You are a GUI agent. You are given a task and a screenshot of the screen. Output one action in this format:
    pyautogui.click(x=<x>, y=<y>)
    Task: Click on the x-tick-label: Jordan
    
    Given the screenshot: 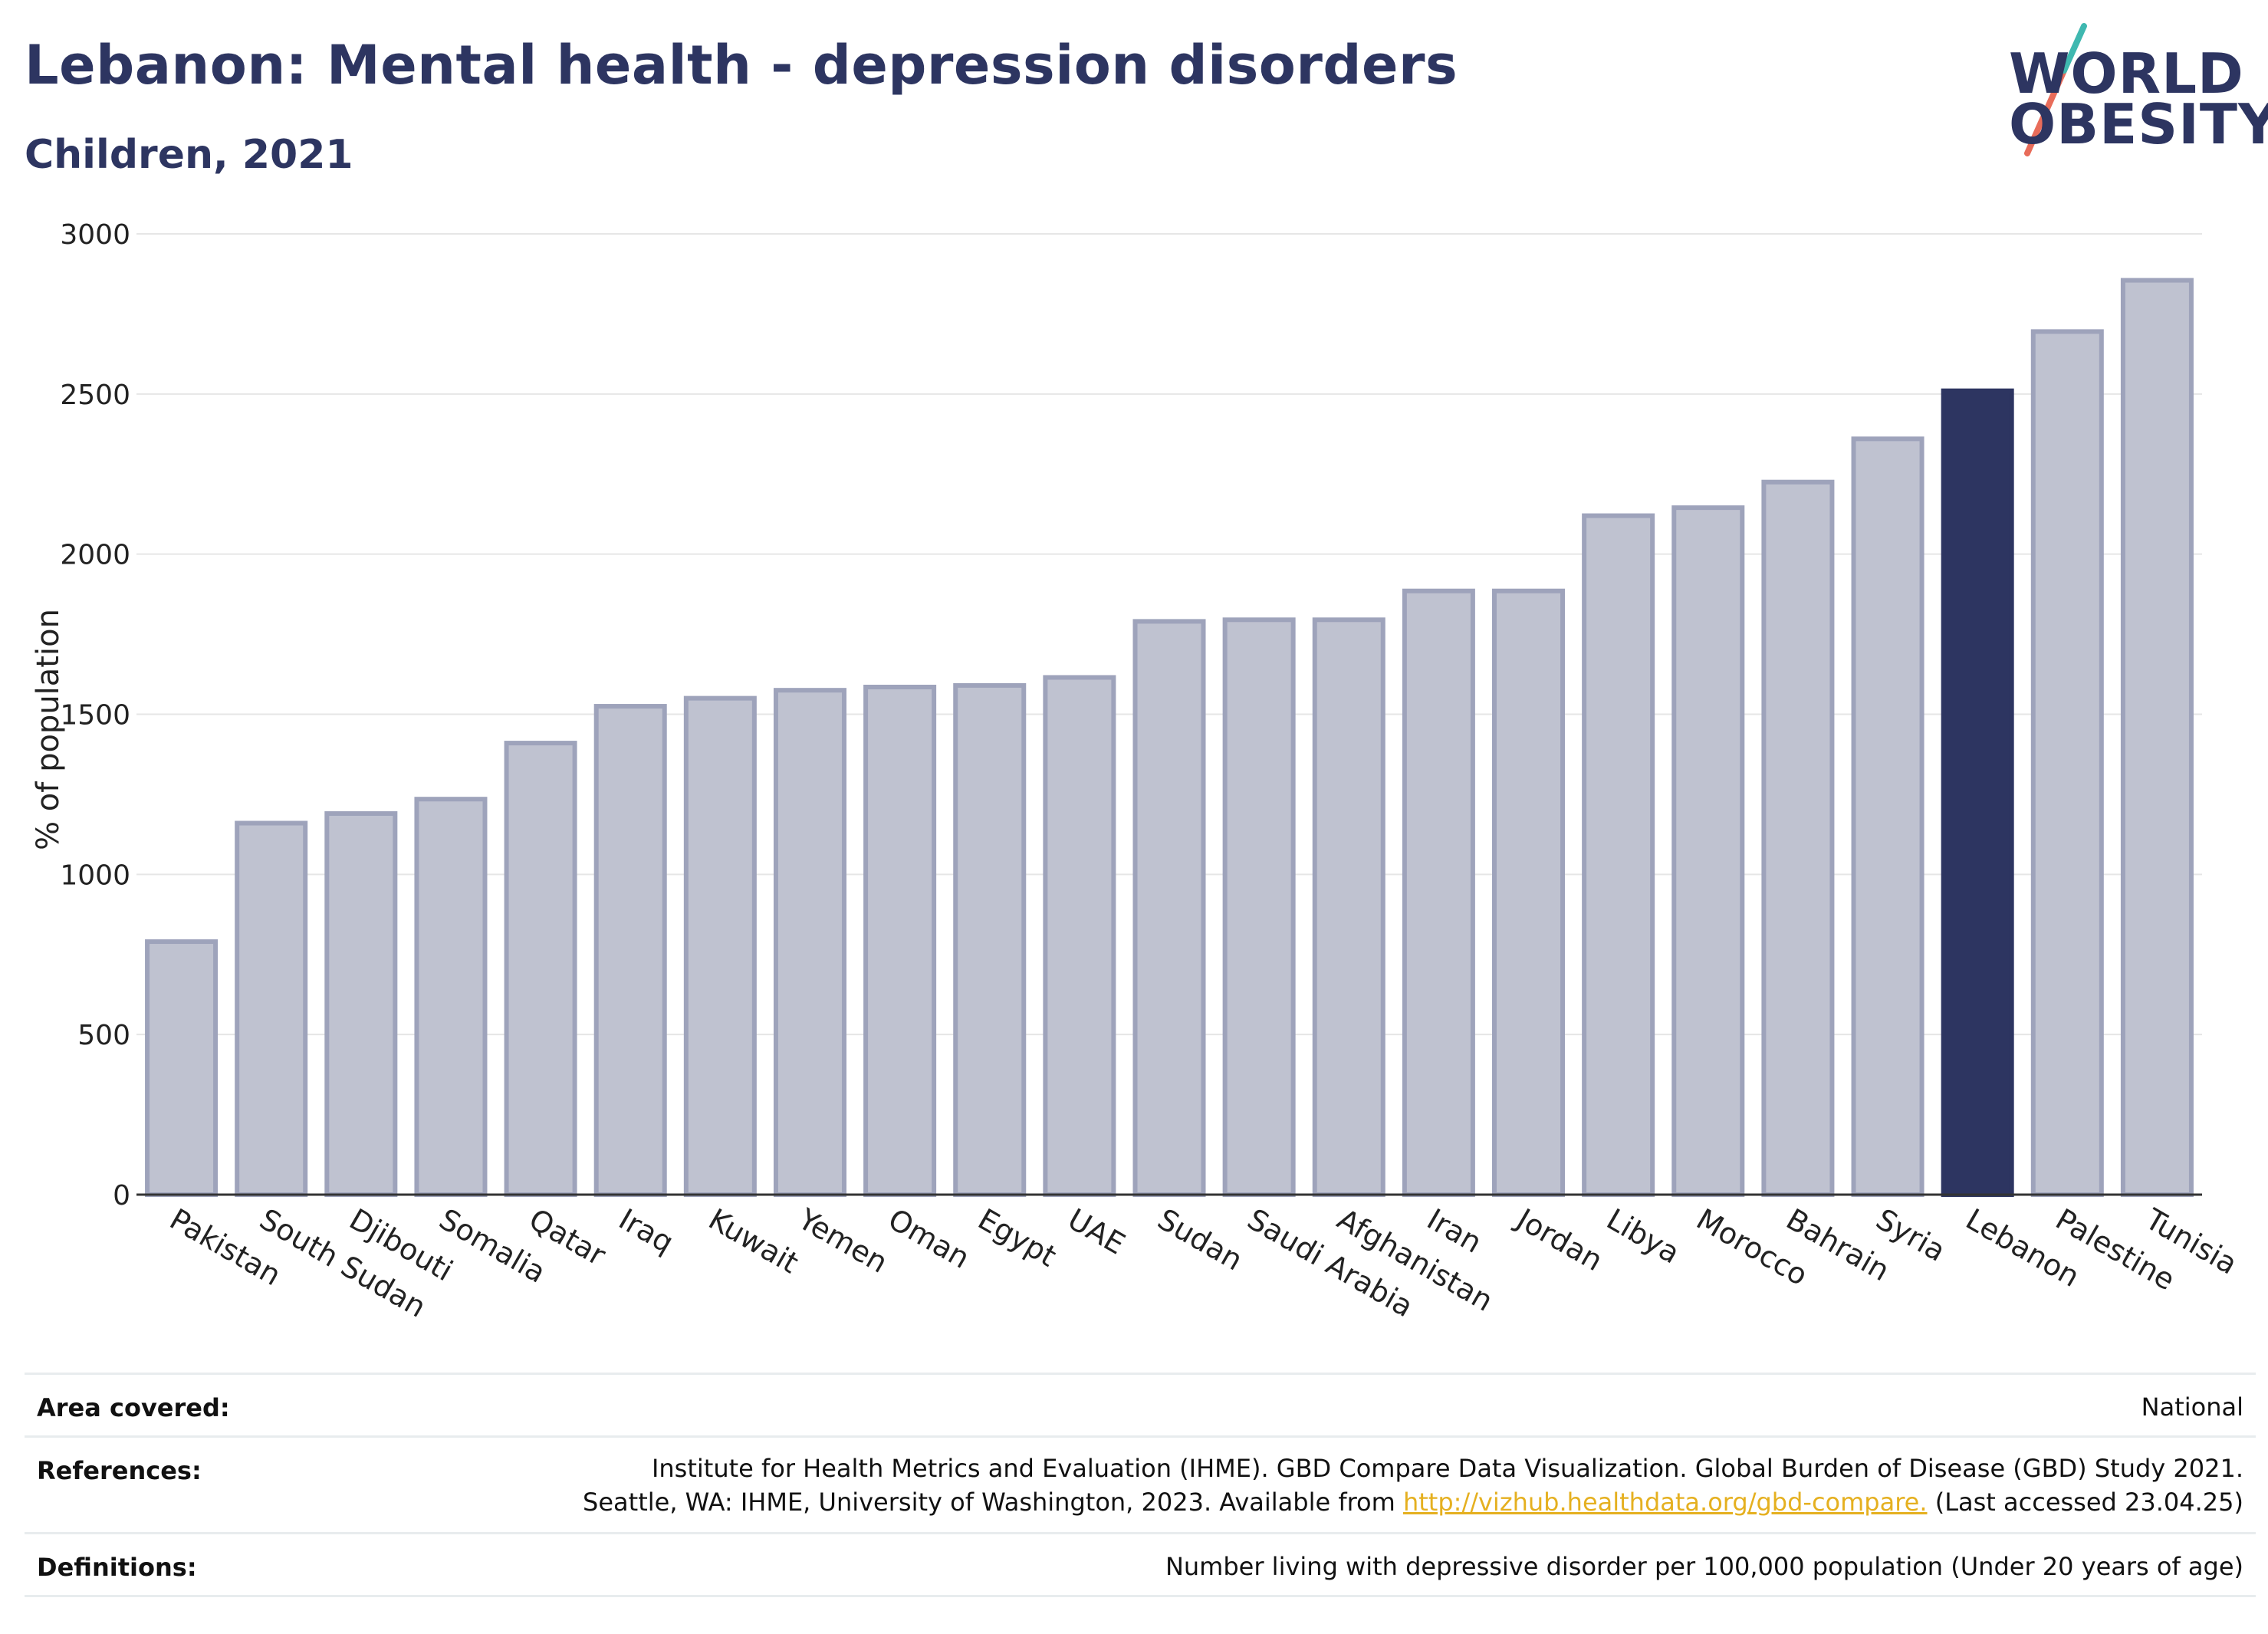 What is the action you would take?
    pyautogui.click(x=1559, y=1240)
    